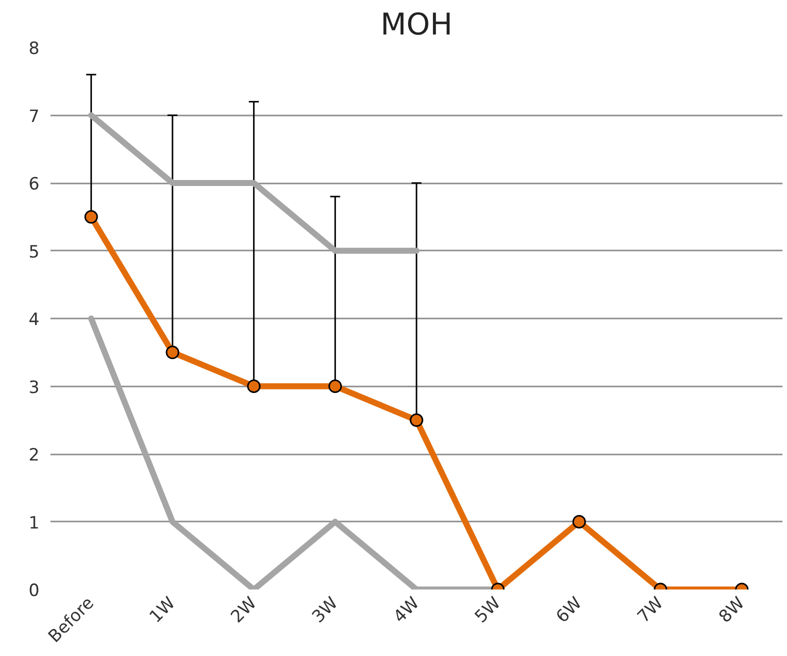 The width and height of the screenshot is (787, 656). I want to click on y-tick-label: 4, so click(34, 320).